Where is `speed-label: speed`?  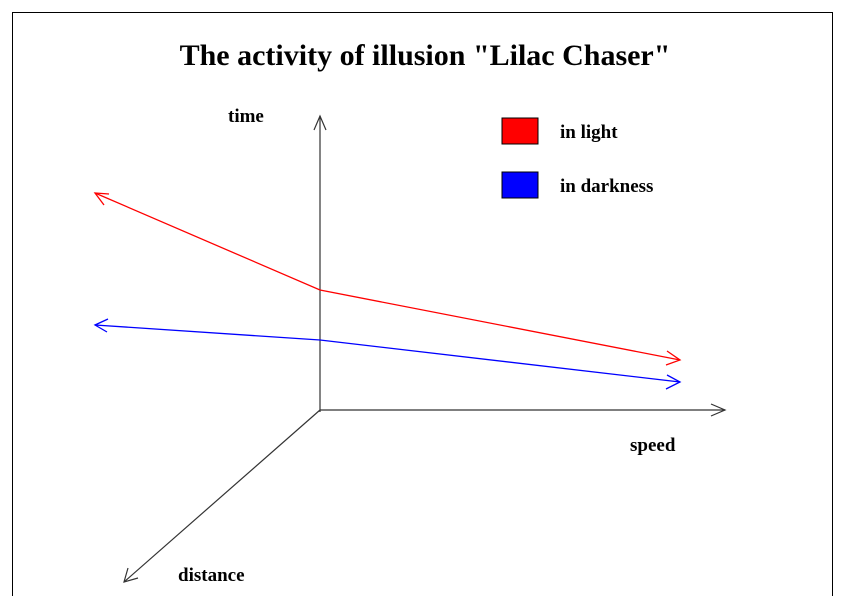 speed-label: speed is located at coordinates (653, 445).